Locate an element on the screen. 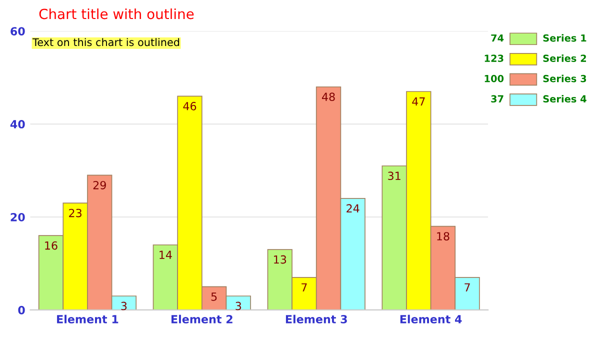 The image size is (593, 338). legend-label: Series 4 is located at coordinates (564, 99).